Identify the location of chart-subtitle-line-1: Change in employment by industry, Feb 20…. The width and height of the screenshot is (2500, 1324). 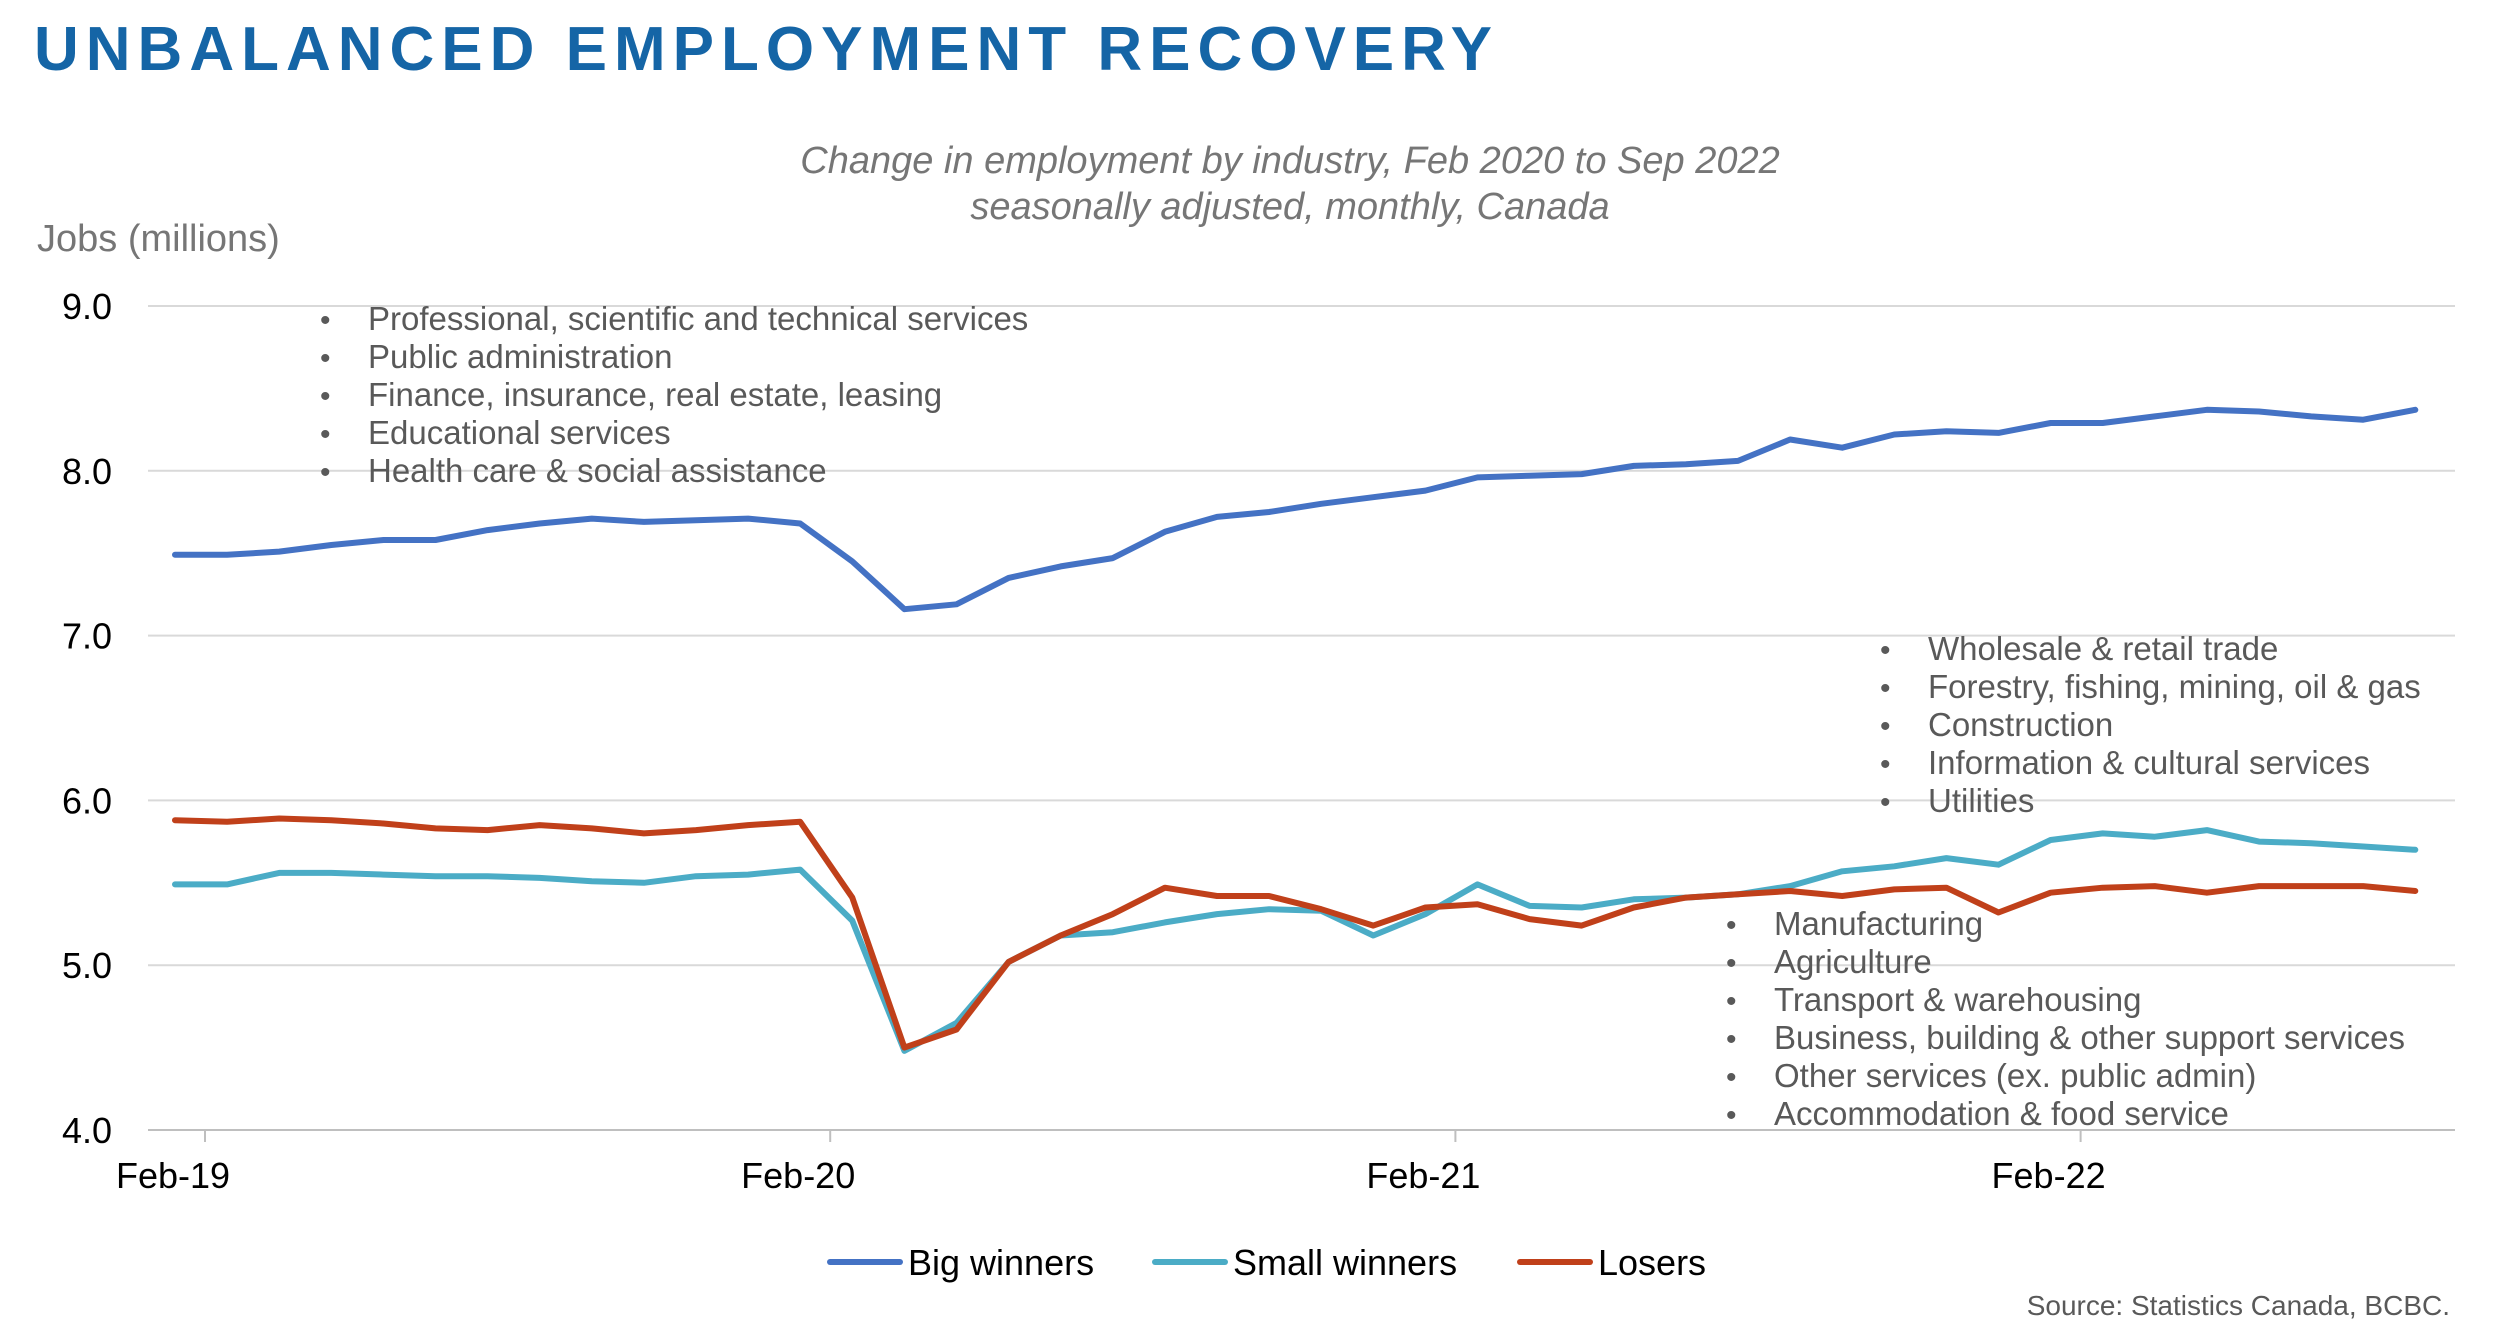
(1290, 161).